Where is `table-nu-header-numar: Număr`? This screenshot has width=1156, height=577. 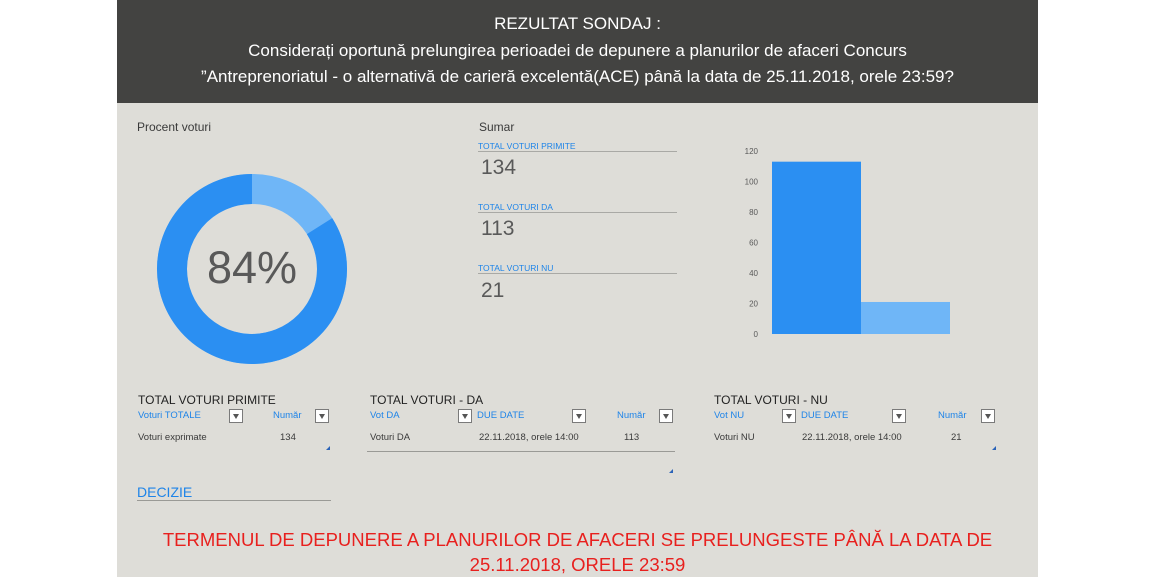 table-nu-header-numar: Număr is located at coordinates (952, 415).